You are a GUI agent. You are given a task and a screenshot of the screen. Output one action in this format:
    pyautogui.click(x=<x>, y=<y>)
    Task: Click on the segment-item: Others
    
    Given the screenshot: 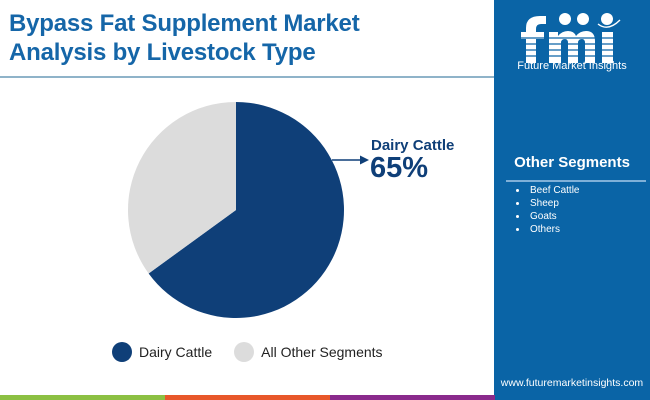 What is the action you would take?
    pyautogui.click(x=545, y=229)
    